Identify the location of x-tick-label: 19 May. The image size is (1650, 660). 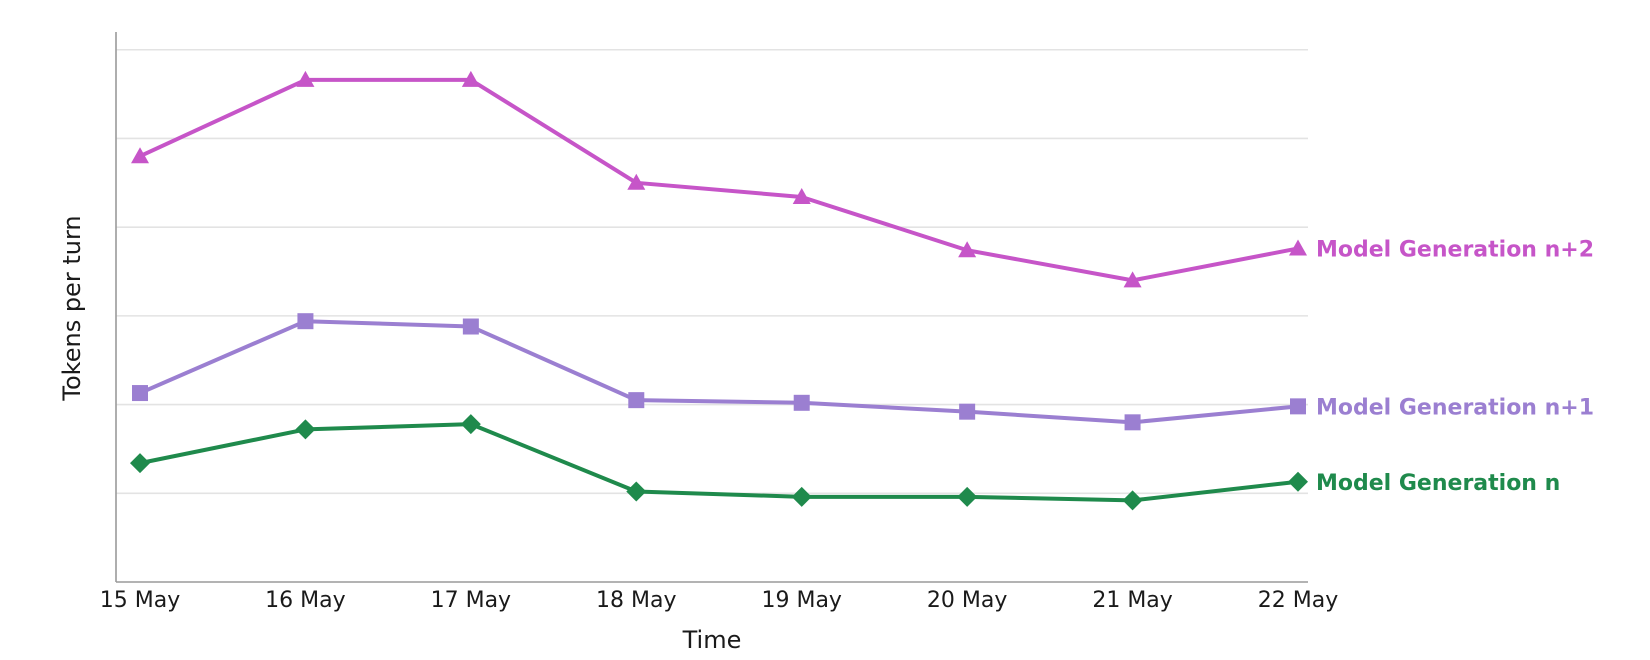
(801, 600).